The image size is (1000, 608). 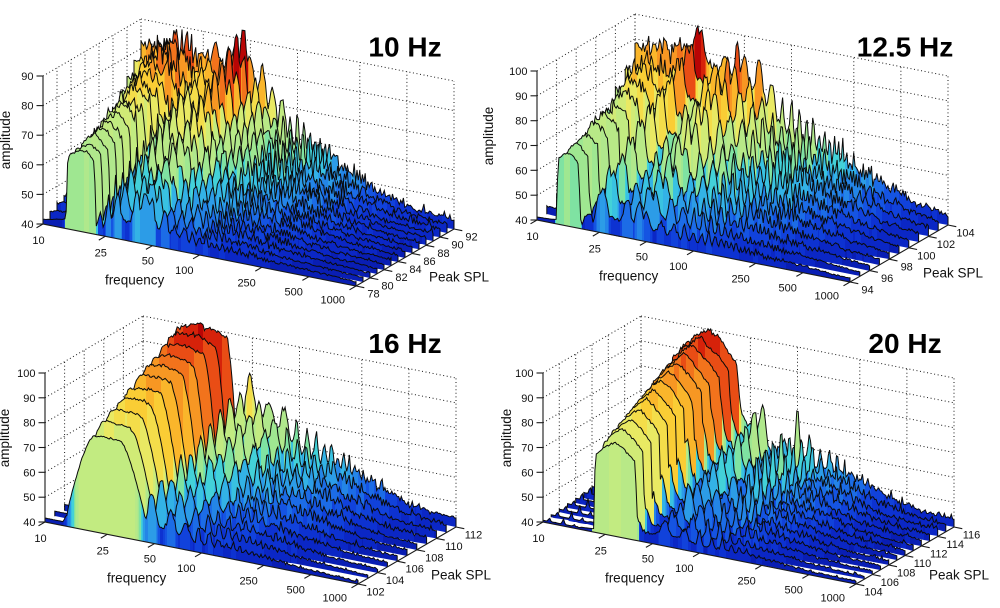 I want to click on svg-text: 116, so click(x=972, y=536).